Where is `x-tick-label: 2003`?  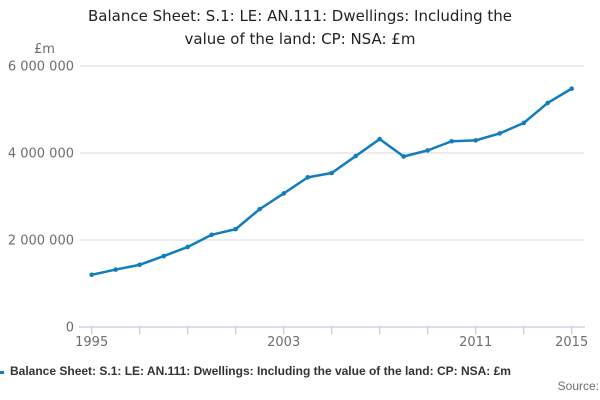 x-tick-label: 2003 is located at coordinates (283, 342).